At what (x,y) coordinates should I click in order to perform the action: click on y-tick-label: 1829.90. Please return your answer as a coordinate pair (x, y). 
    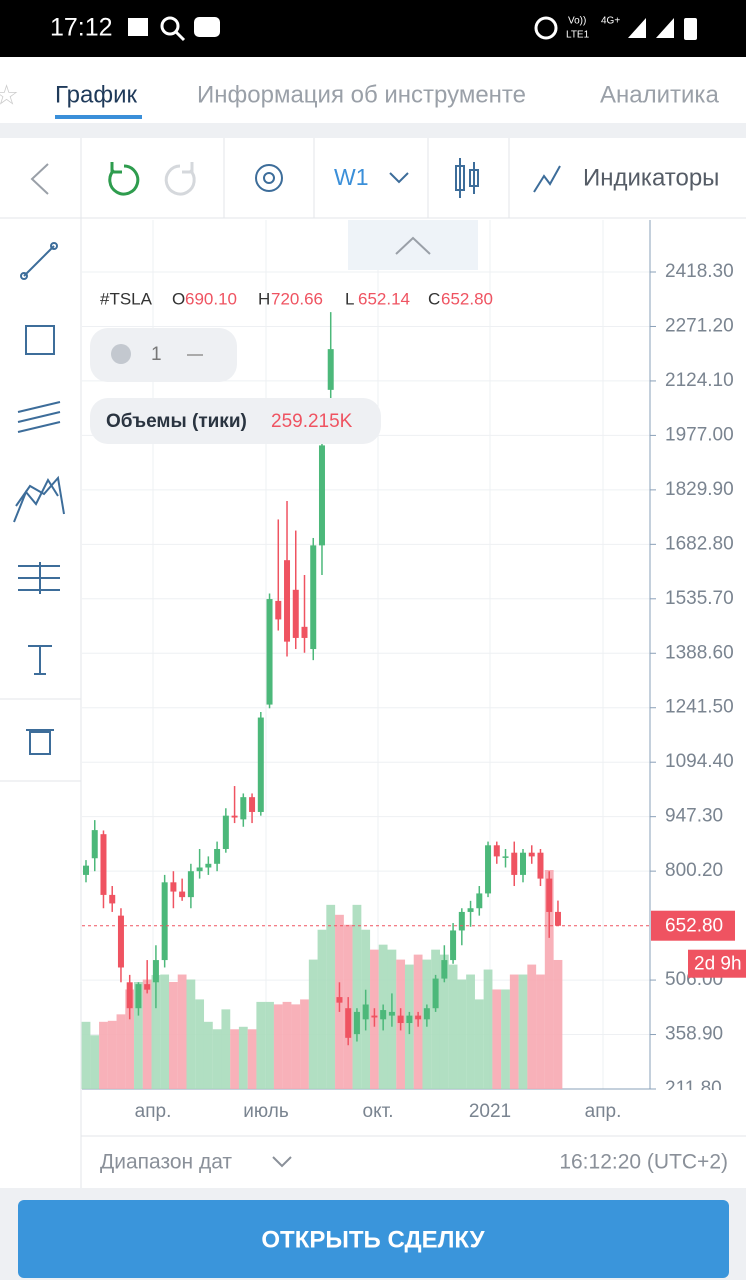
    Looking at the image, I should click on (699, 489).